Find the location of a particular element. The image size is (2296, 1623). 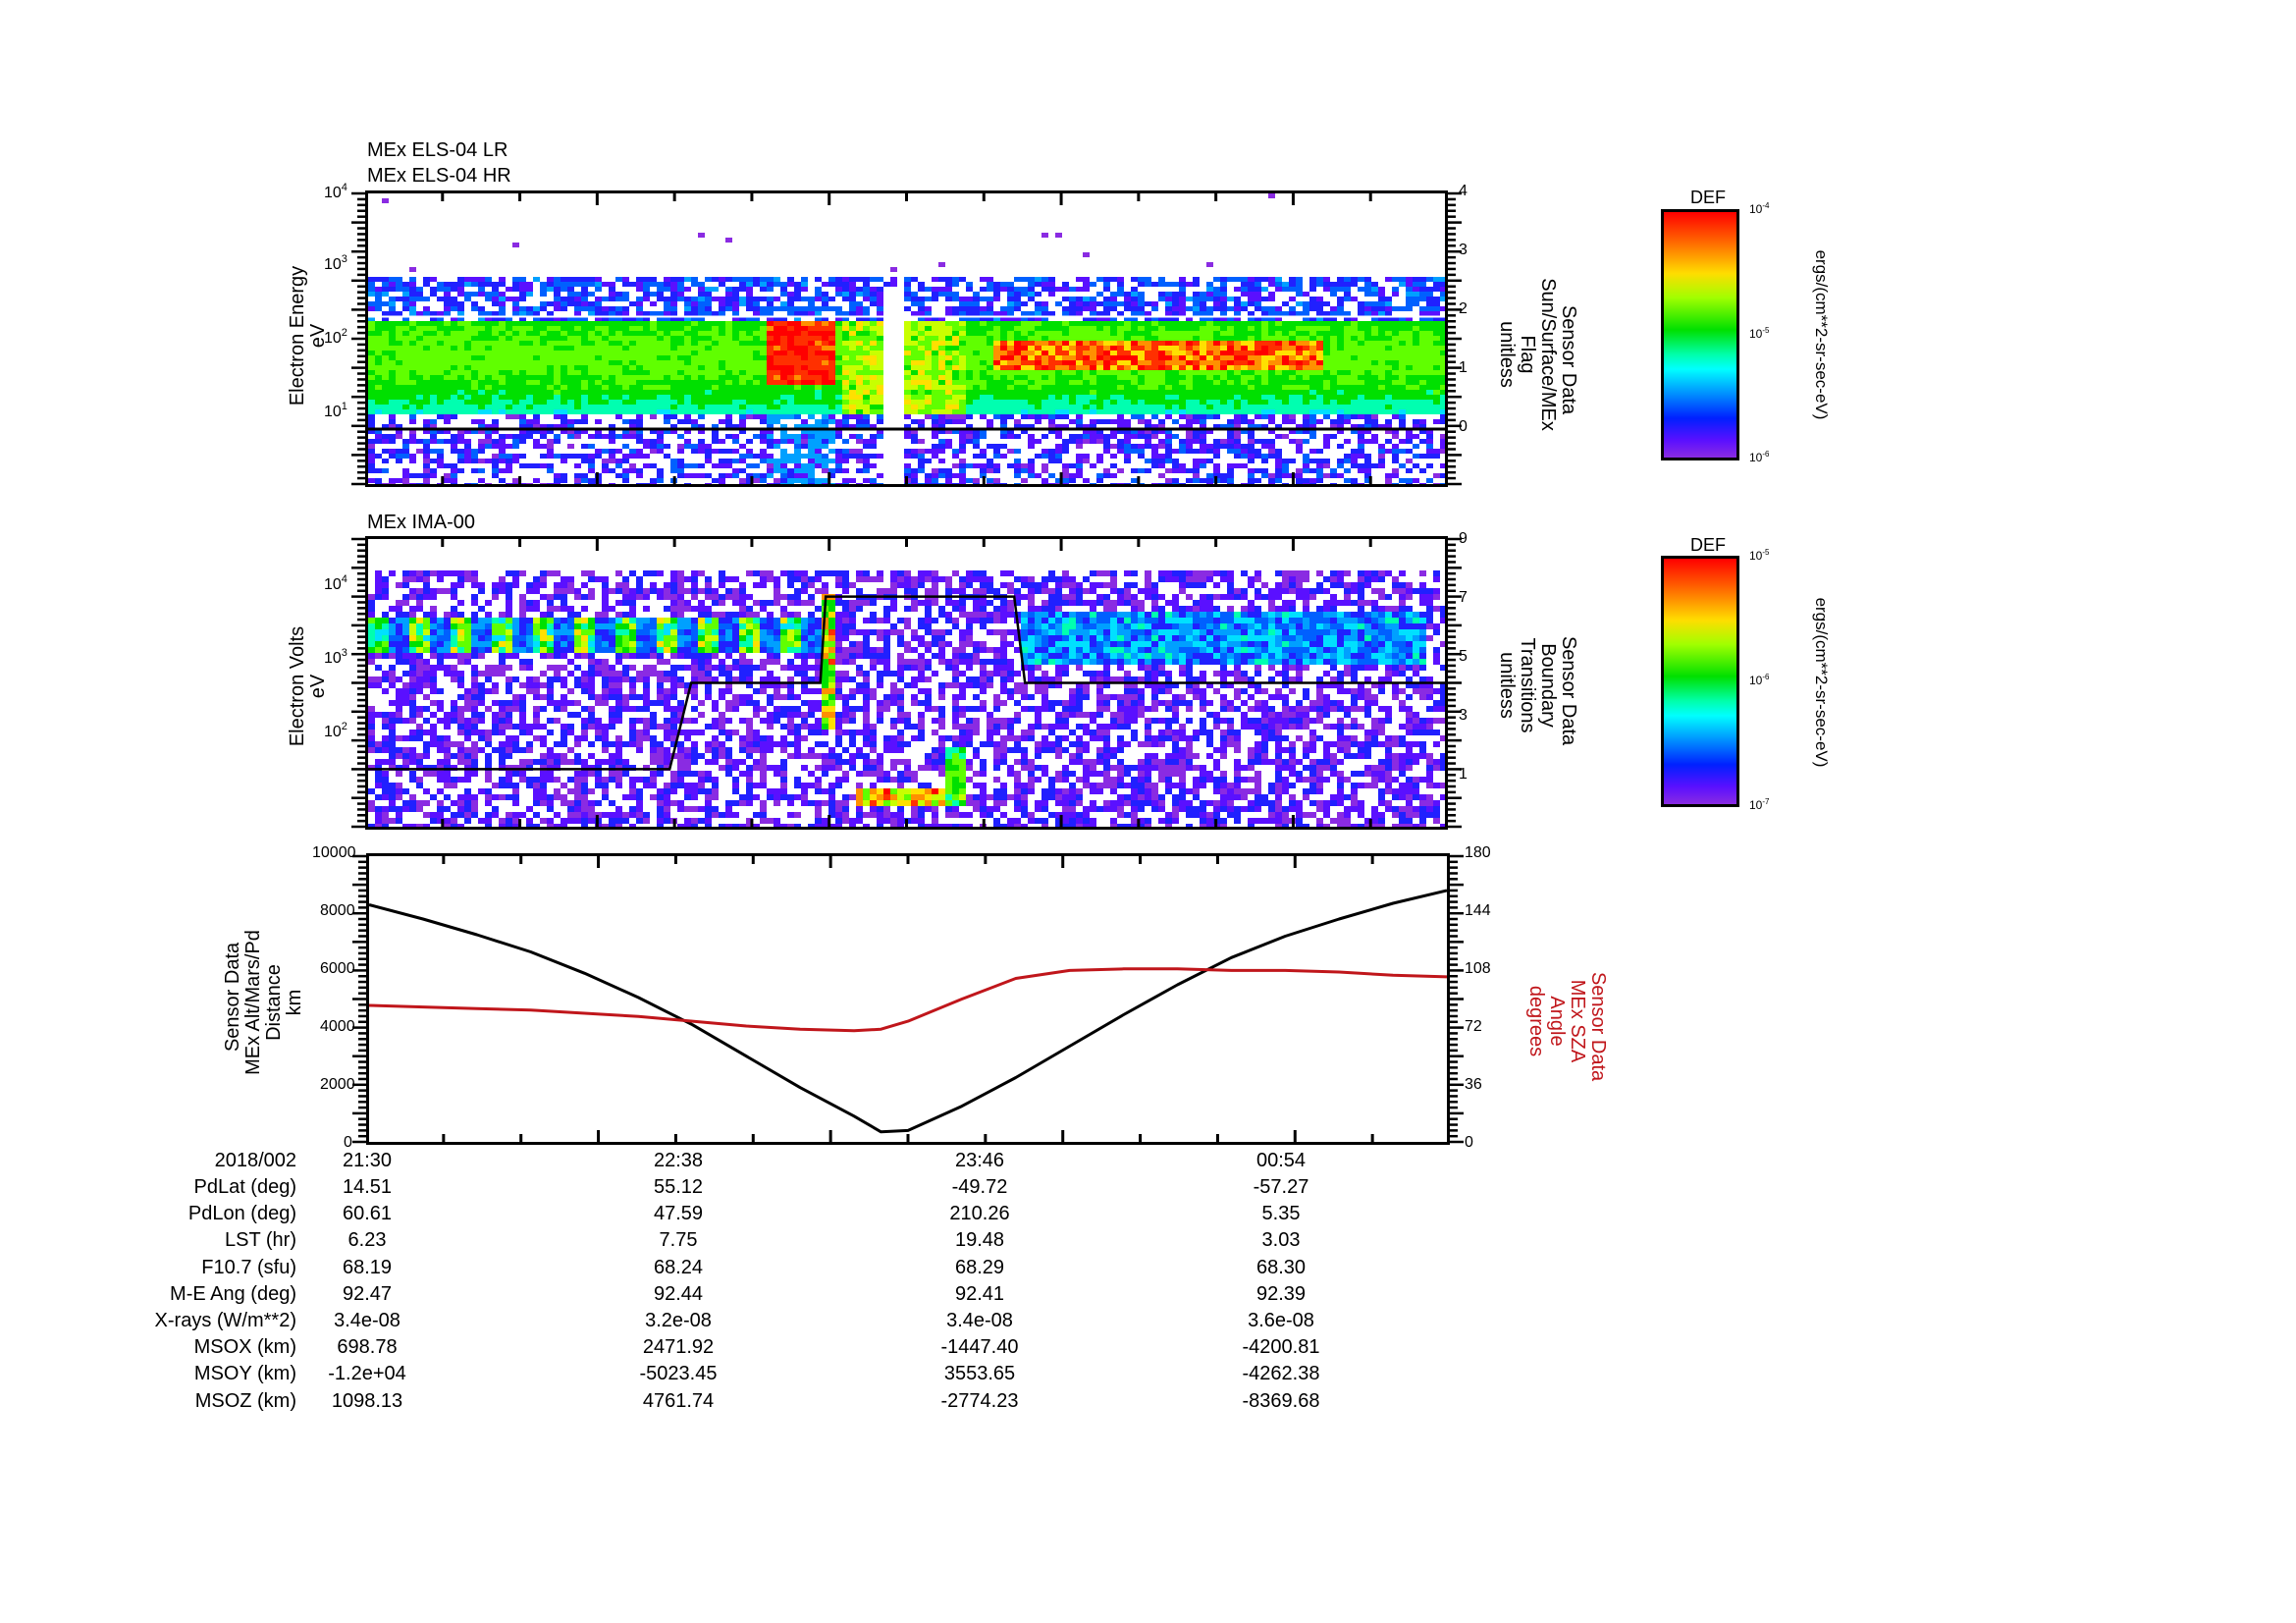

orbit-ytick-0: 0 is located at coordinates (348, 1142).